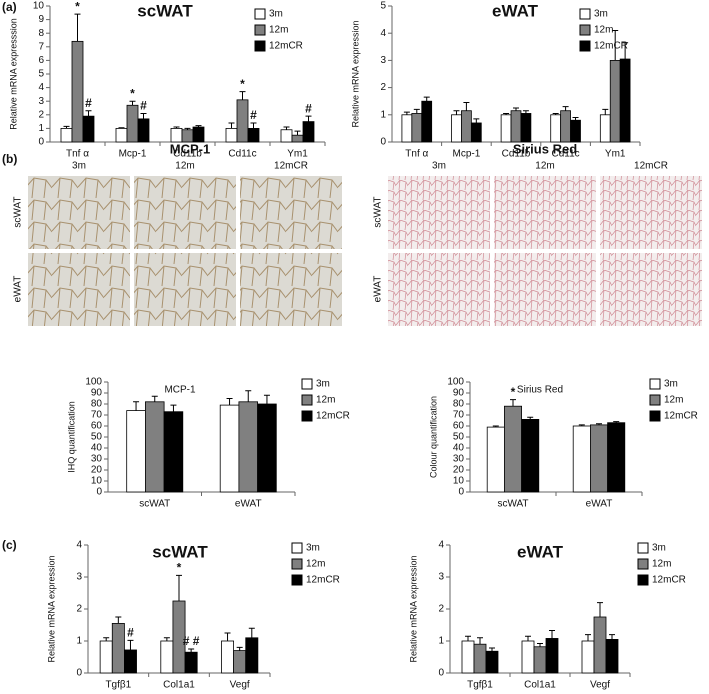 Image resolution: width=709 pixels, height=694 pixels. What do you see at coordinates (154, 504) in the screenshot?
I see `x-tick-label: scWAT` at bounding box center [154, 504].